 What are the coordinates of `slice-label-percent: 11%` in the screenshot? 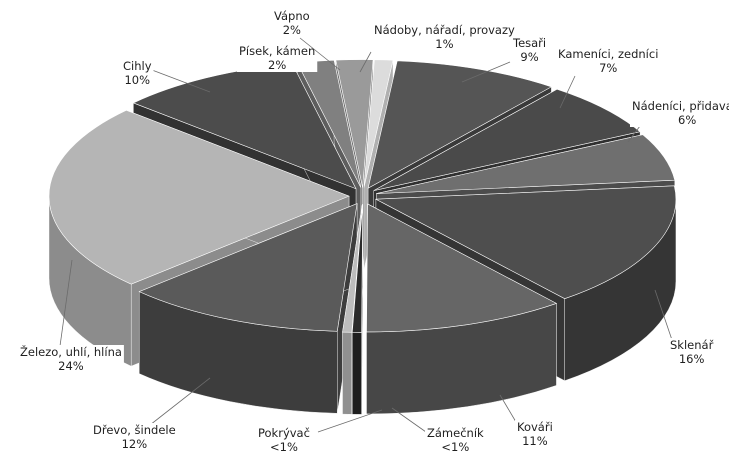 It's located at (535, 441).